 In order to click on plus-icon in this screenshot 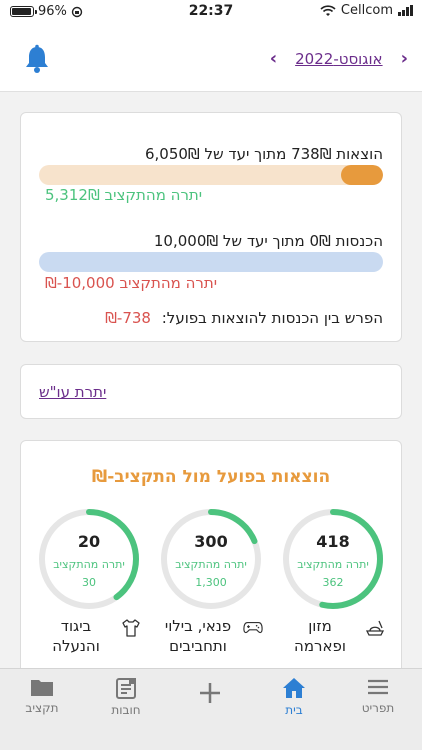, I will do `click(210, 693)`.